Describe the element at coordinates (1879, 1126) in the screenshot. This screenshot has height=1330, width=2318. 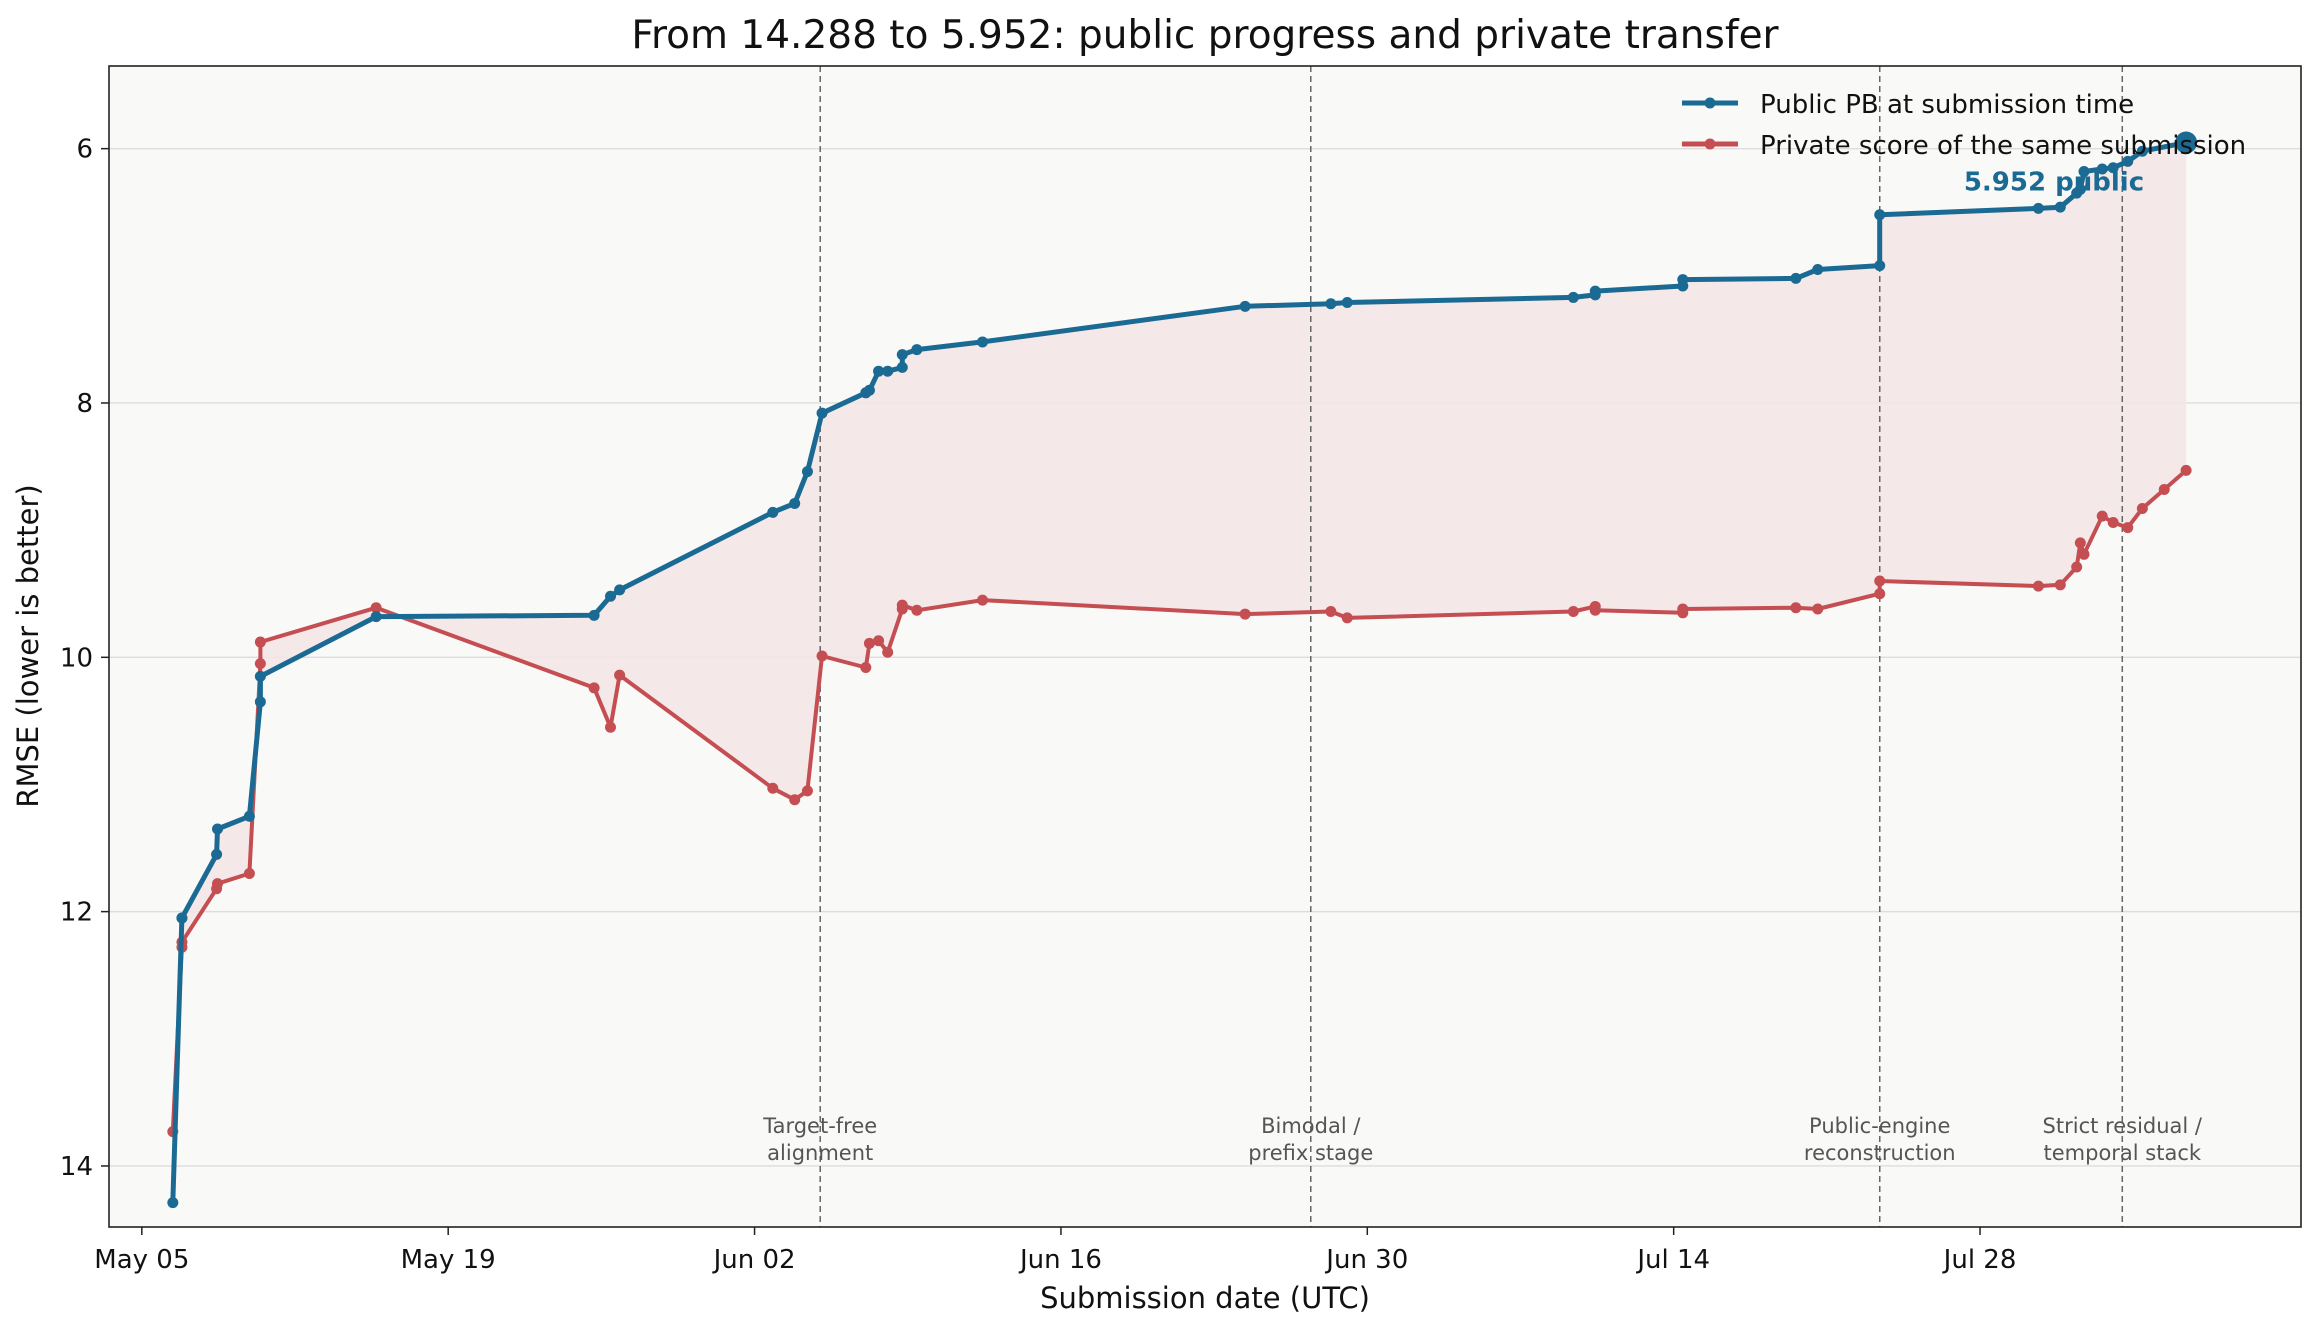
I see `milestone-label-2-line1: Public-engine` at that location.